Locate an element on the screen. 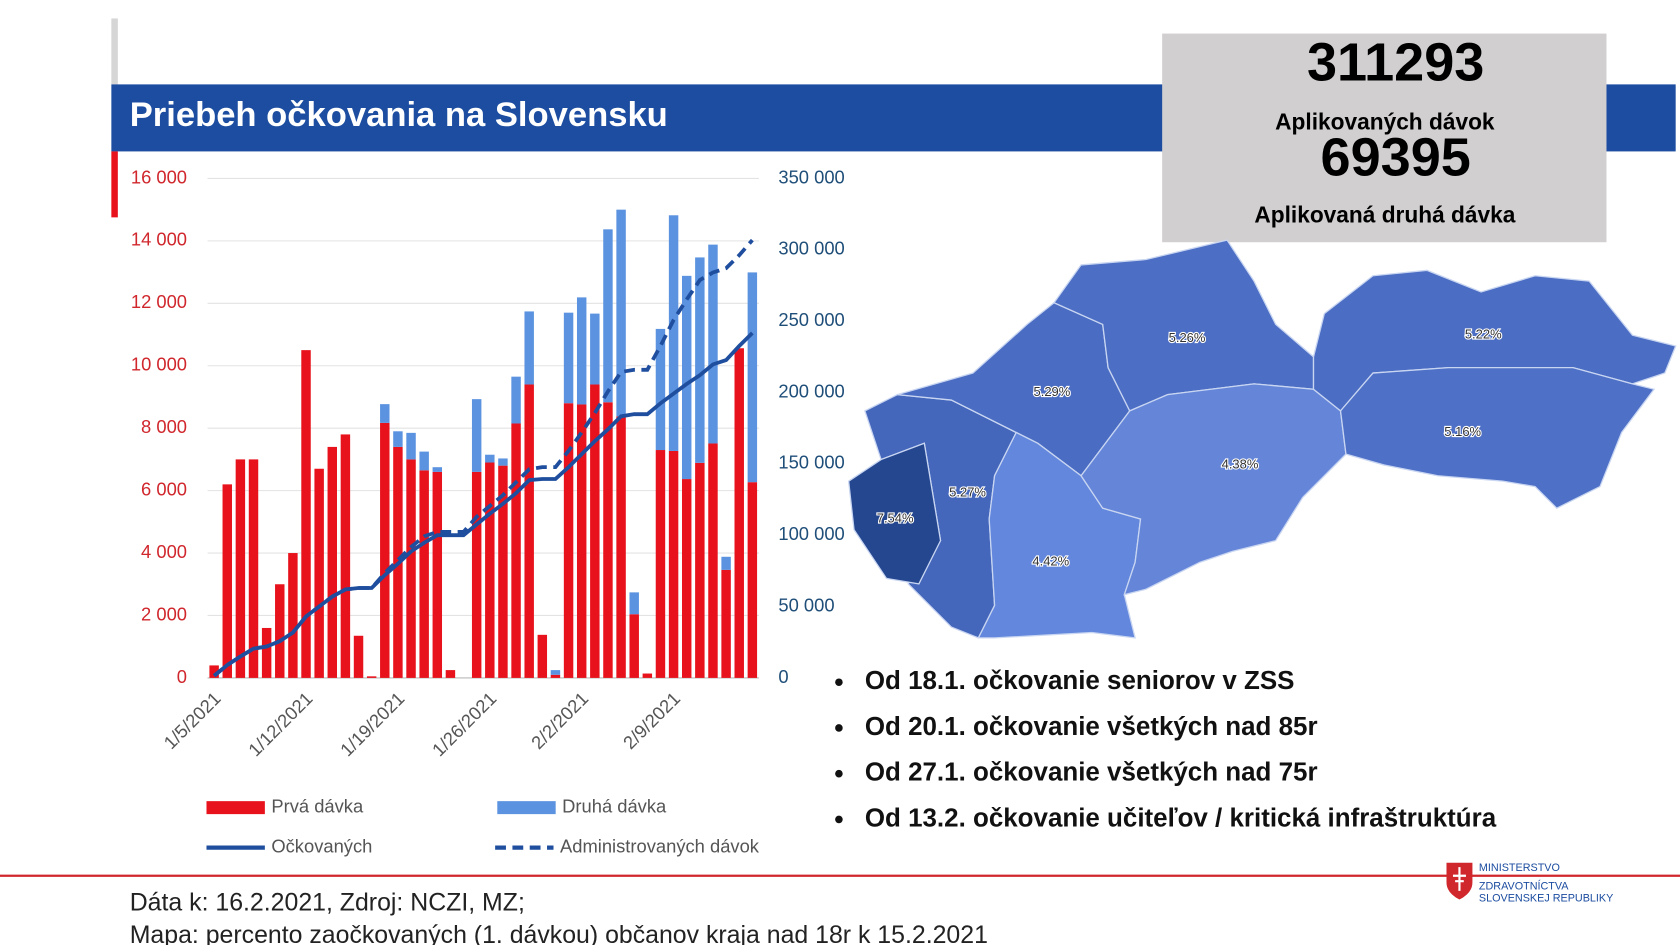  map-label: 5.27% is located at coordinates (967, 491).